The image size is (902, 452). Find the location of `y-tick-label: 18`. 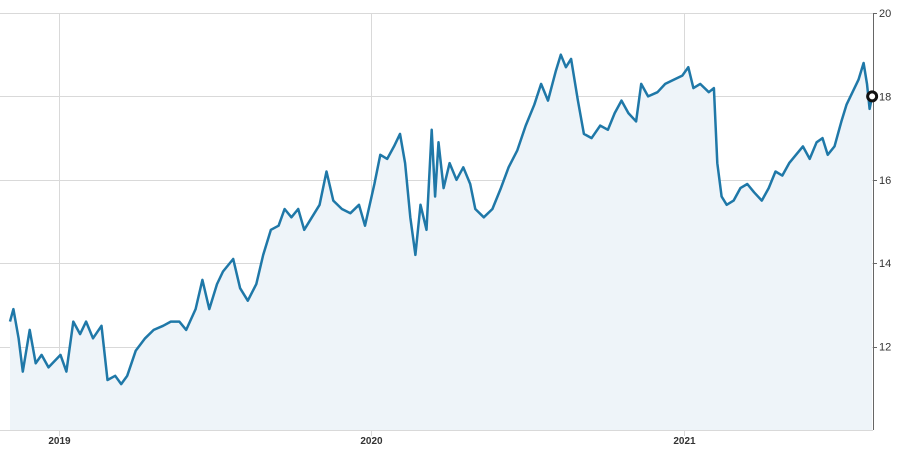

y-tick-label: 18 is located at coordinates (885, 97).